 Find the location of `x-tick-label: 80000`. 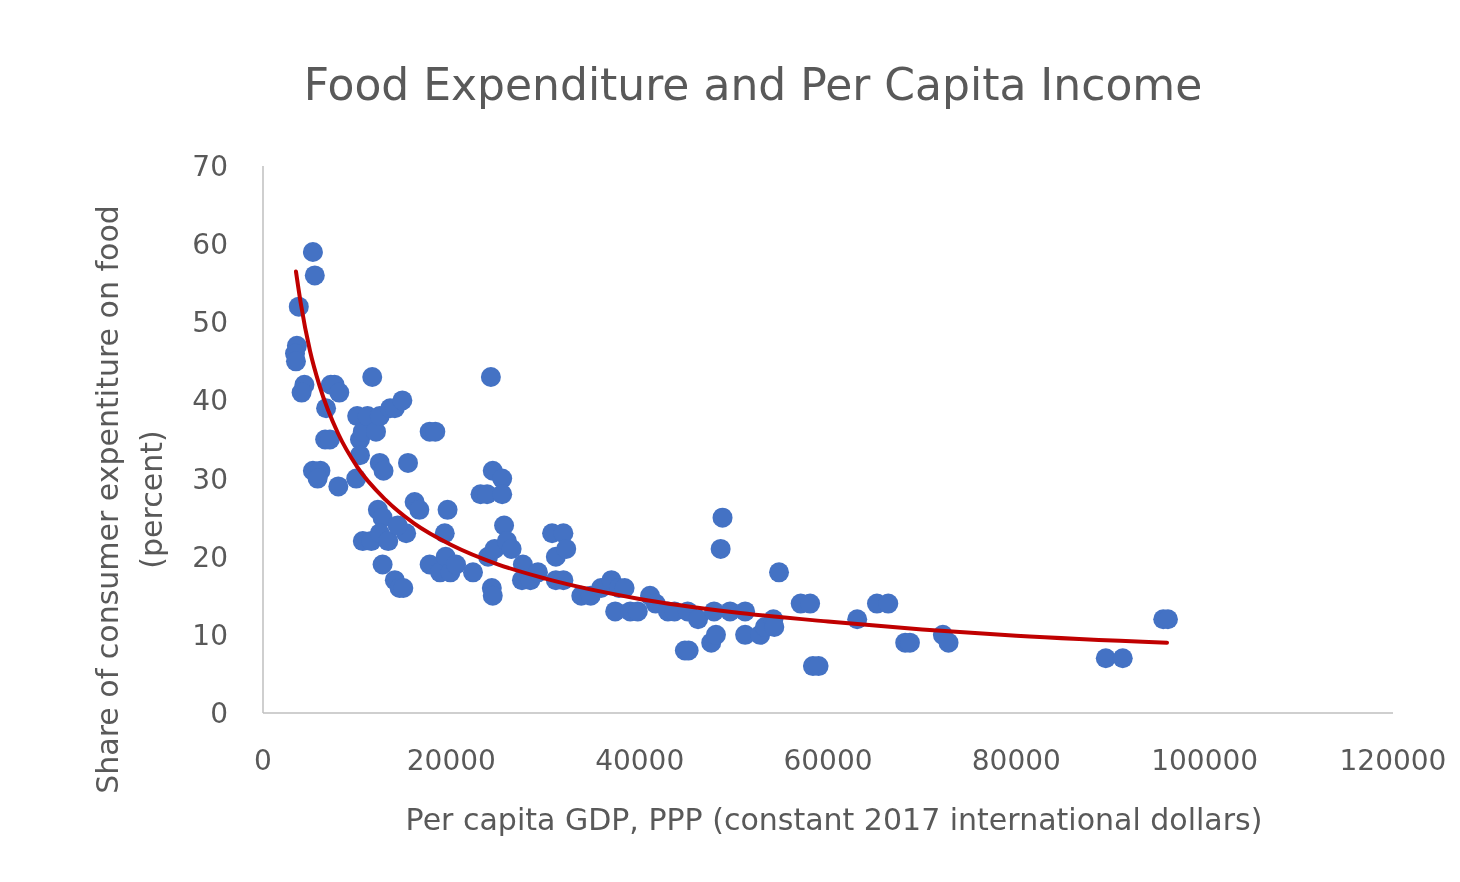

x-tick-label: 80000 is located at coordinates (1016, 760).